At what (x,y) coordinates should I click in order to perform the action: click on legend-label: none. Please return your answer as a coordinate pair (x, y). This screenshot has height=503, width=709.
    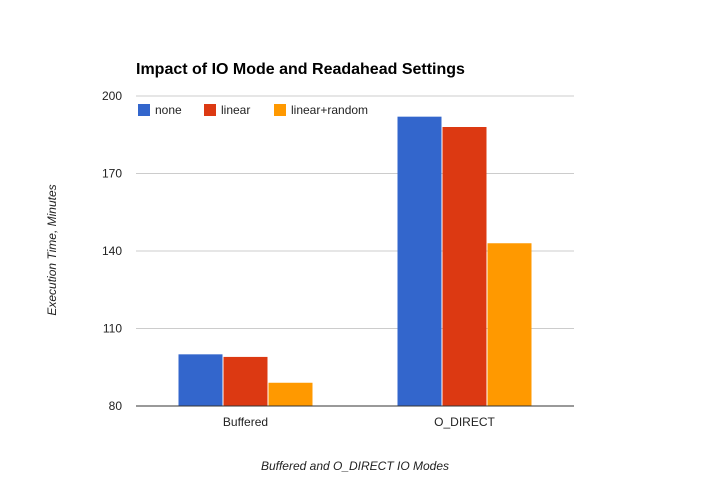
    Looking at the image, I should click on (168, 110).